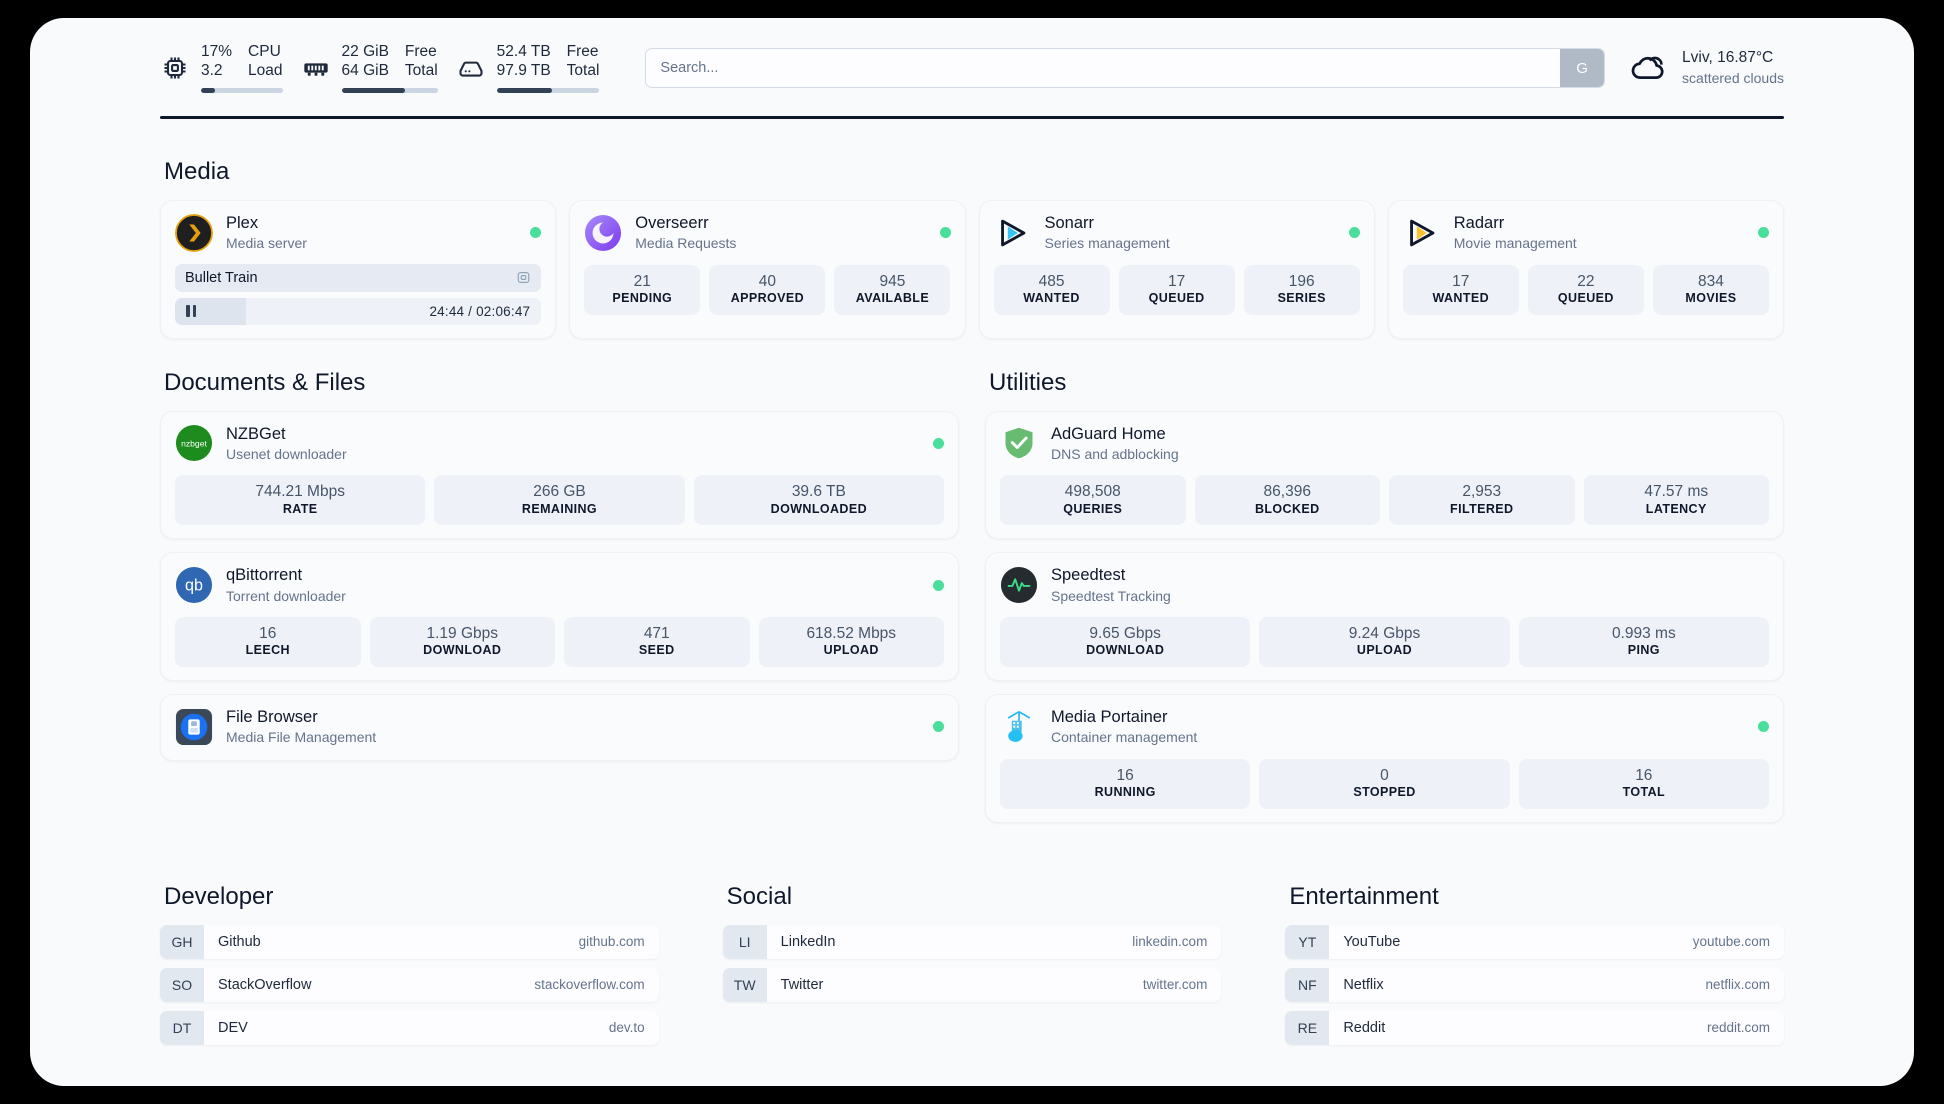 Image resolution: width=1944 pixels, height=1104 pixels. I want to click on section-title-utilities: Utilities, so click(1028, 382).